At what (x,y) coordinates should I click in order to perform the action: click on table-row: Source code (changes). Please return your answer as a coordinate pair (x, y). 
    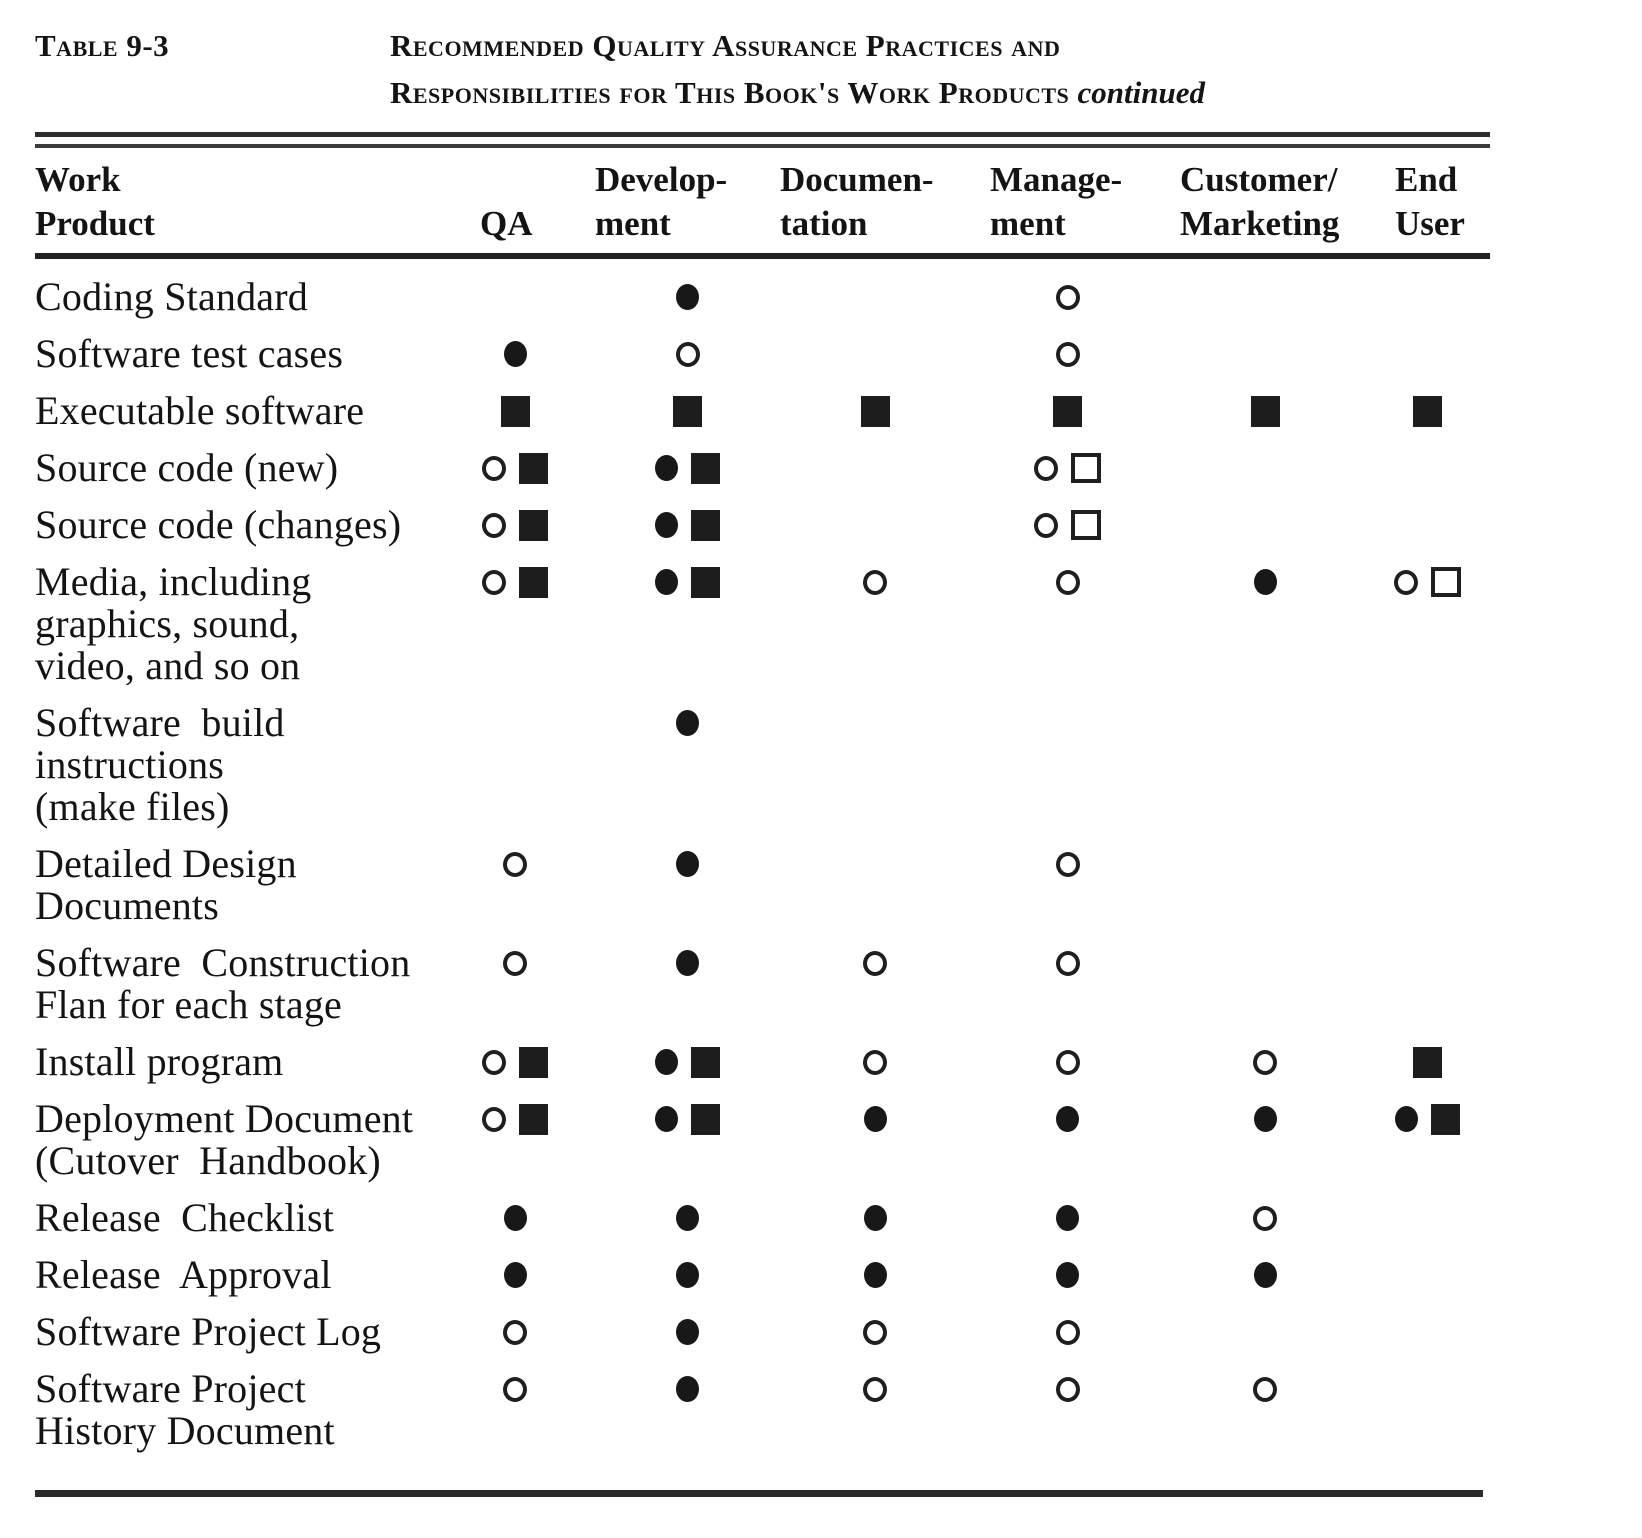
    Looking at the image, I should click on (762, 525).